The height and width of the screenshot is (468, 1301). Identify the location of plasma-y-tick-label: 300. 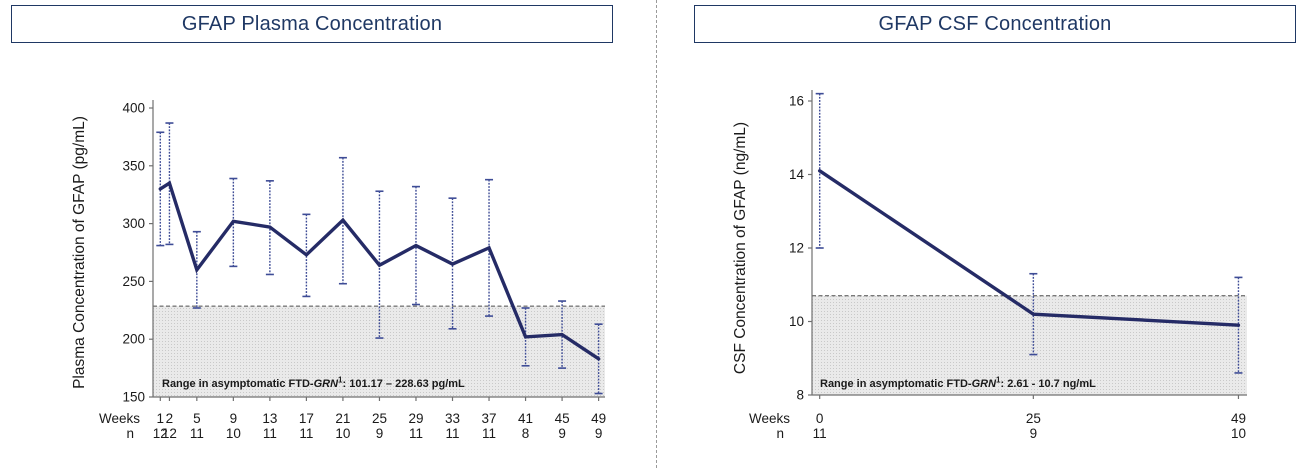
(133, 223).